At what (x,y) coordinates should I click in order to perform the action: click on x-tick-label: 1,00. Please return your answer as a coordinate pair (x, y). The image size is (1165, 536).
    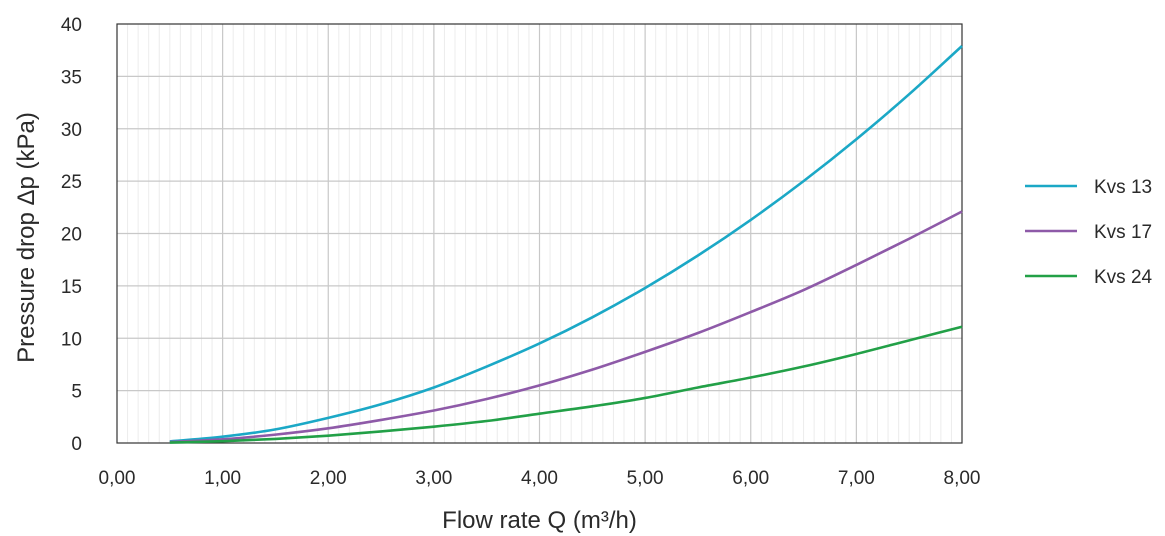
    Looking at the image, I should click on (222, 478).